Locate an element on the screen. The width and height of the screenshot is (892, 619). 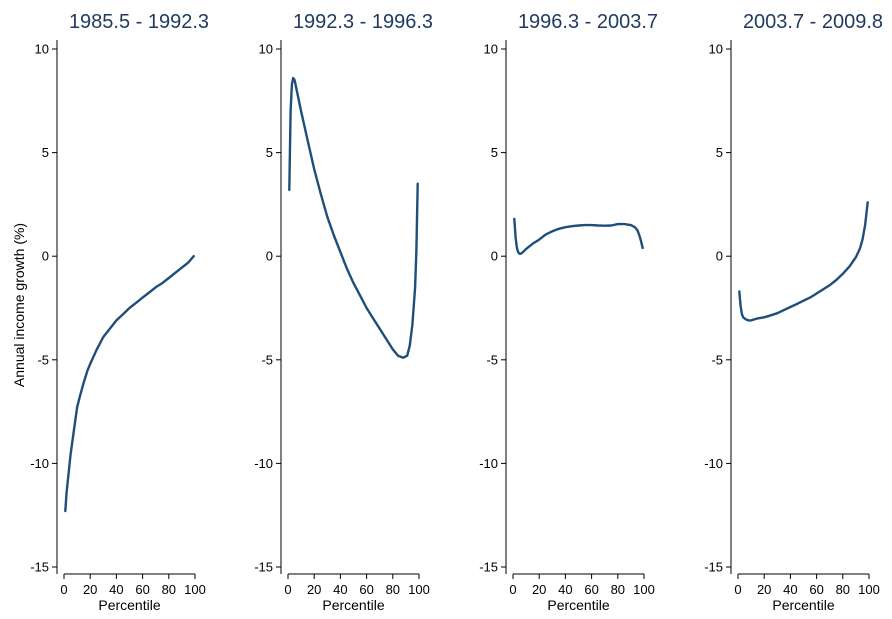
panel-title: 1996.3 - 2003.7 is located at coordinates (588, 22).